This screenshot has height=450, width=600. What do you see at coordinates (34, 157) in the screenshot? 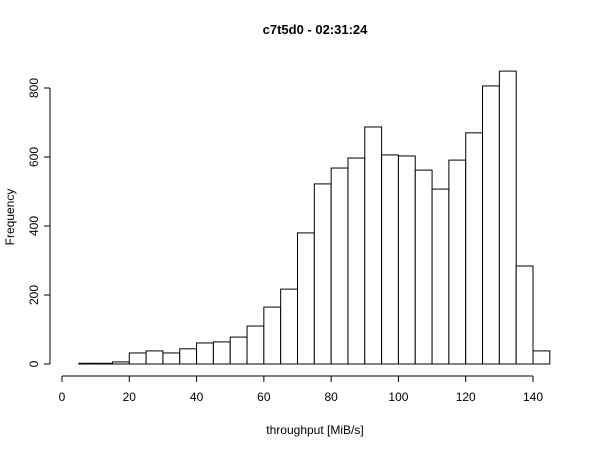
I see `y-tick-label: 600` at bounding box center [34, 157].